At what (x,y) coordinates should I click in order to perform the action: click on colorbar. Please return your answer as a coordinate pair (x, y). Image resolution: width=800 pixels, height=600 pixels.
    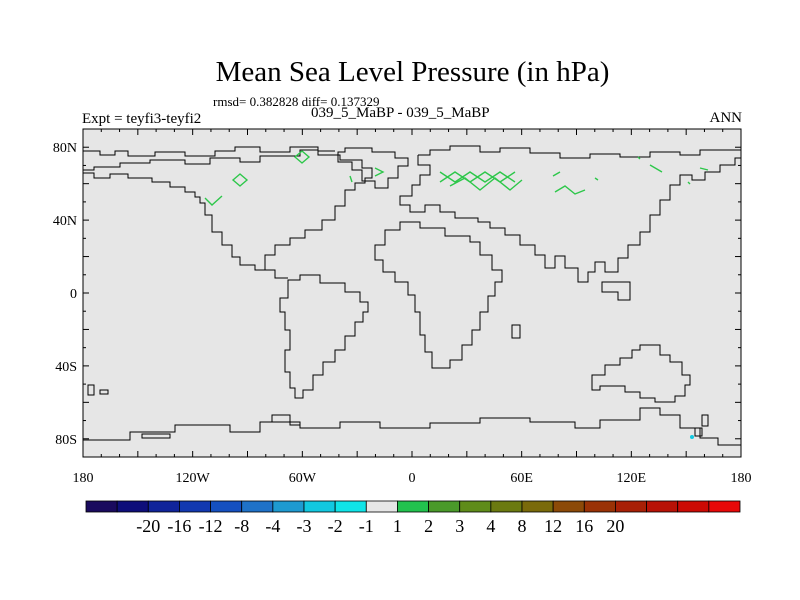
    Looking at the image, I should click on (413, 506).